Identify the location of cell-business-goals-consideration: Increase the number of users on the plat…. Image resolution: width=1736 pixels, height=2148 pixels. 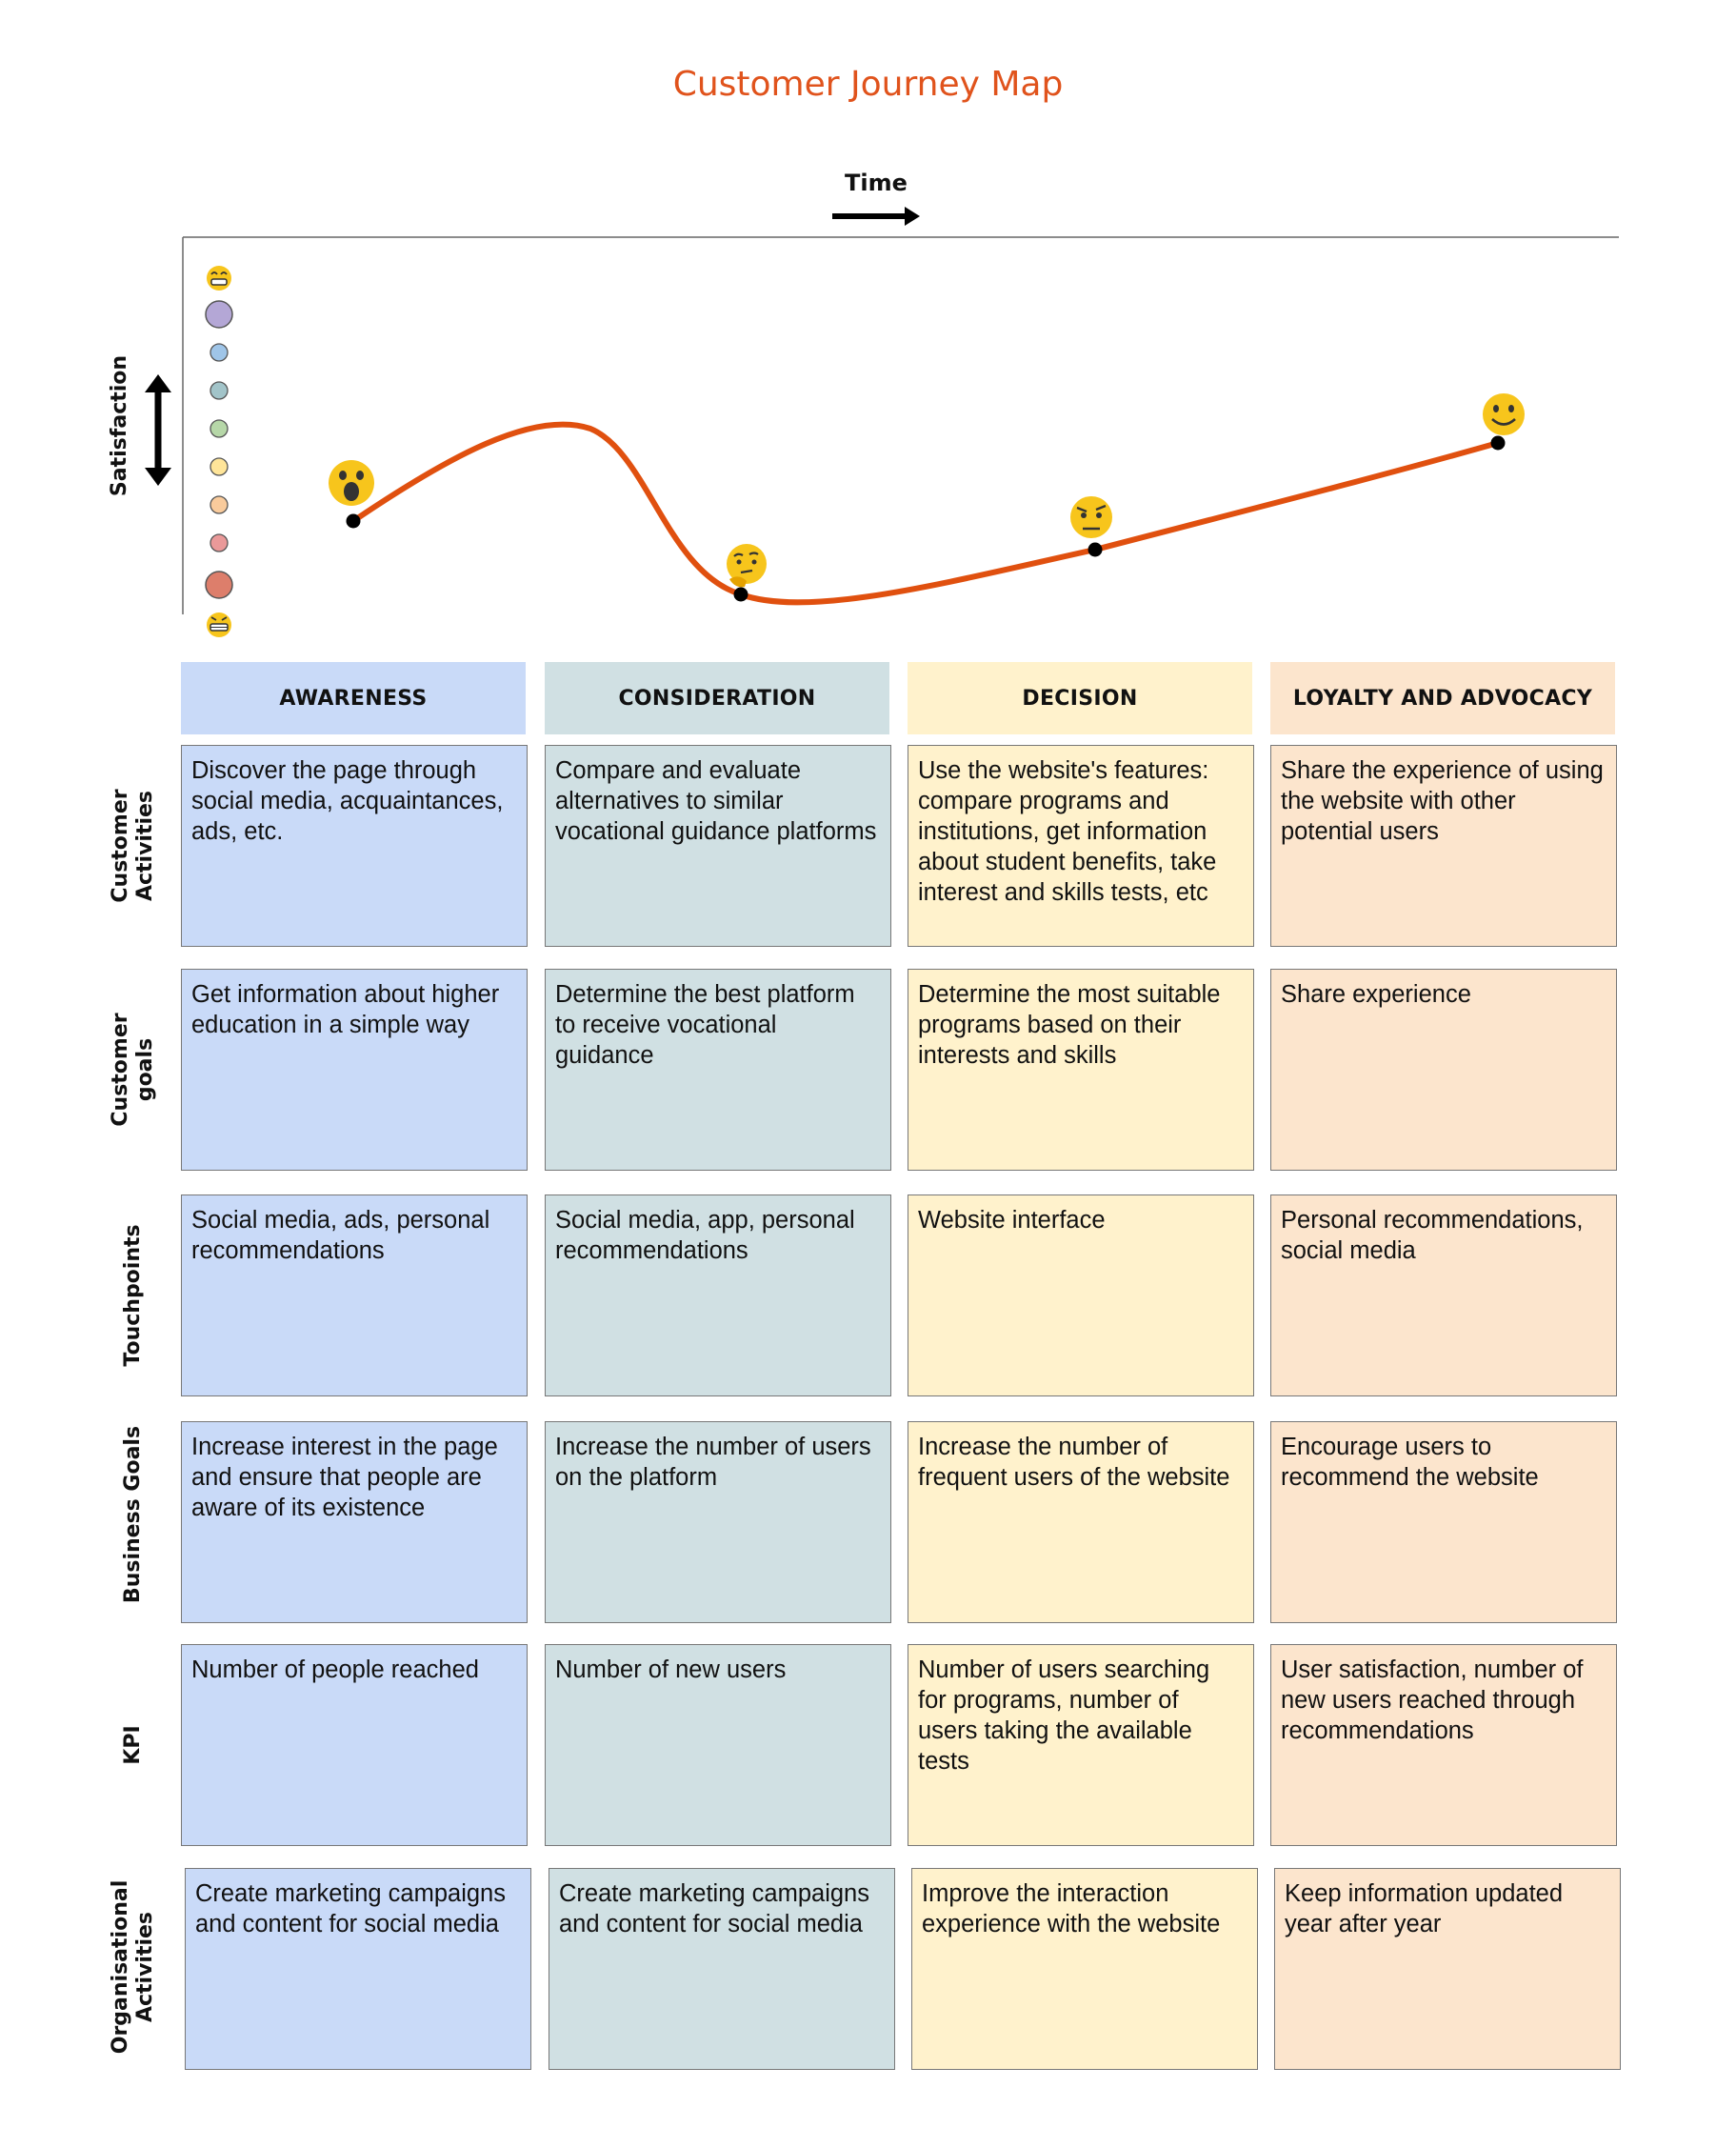
(718, 1522).